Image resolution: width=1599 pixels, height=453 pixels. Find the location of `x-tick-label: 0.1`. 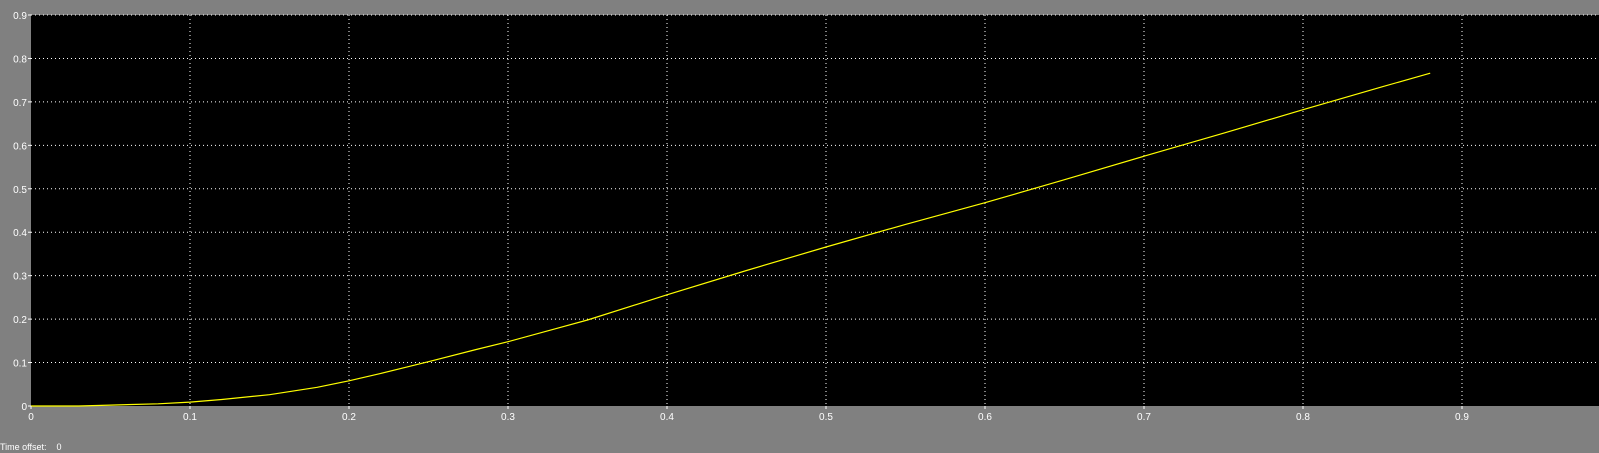

x-tick-label: 0.1 is located at coordinates (190, 417).